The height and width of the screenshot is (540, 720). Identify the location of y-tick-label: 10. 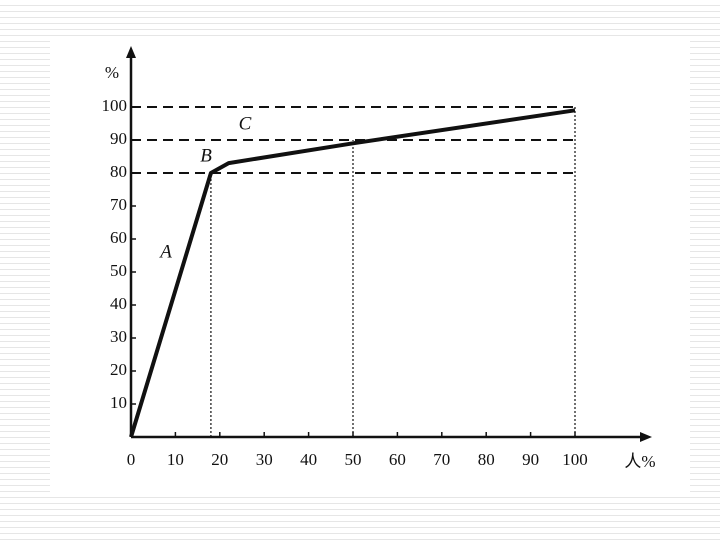
(118, 402).